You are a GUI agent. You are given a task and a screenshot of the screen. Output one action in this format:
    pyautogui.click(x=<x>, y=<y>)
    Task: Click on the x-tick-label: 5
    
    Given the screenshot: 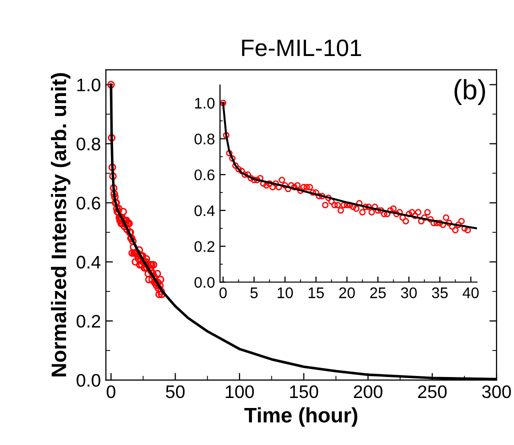 What is the action you would take?
    pyautogui.click(x=254, y=293)
    